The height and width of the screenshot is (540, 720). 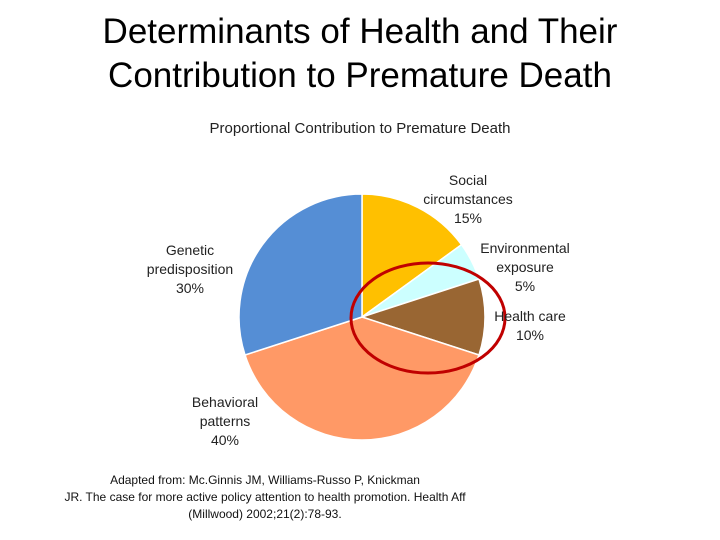 I want to click on slice-label-line: patterns, so click(x=225, y=421).